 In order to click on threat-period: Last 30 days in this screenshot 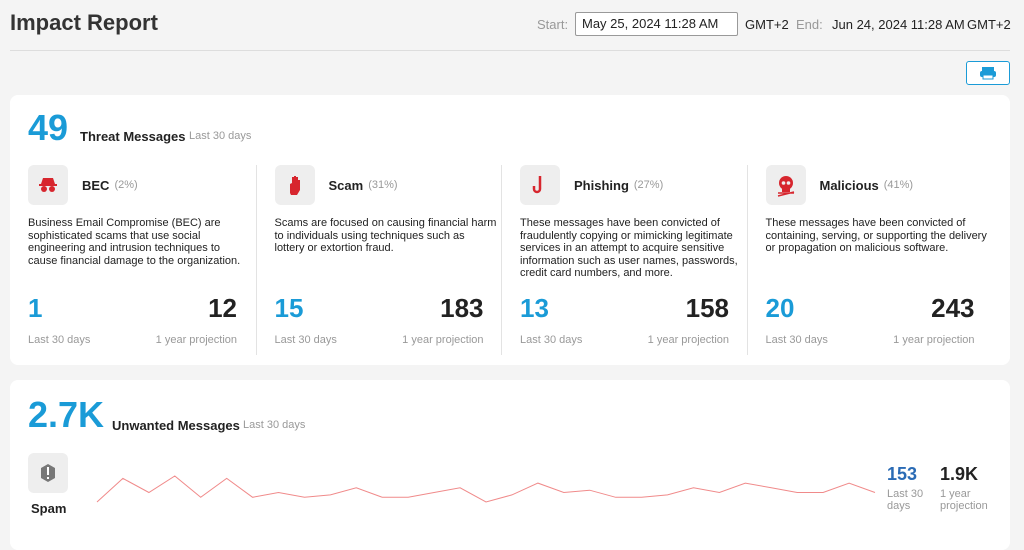, I will do `click(220, 136)`.